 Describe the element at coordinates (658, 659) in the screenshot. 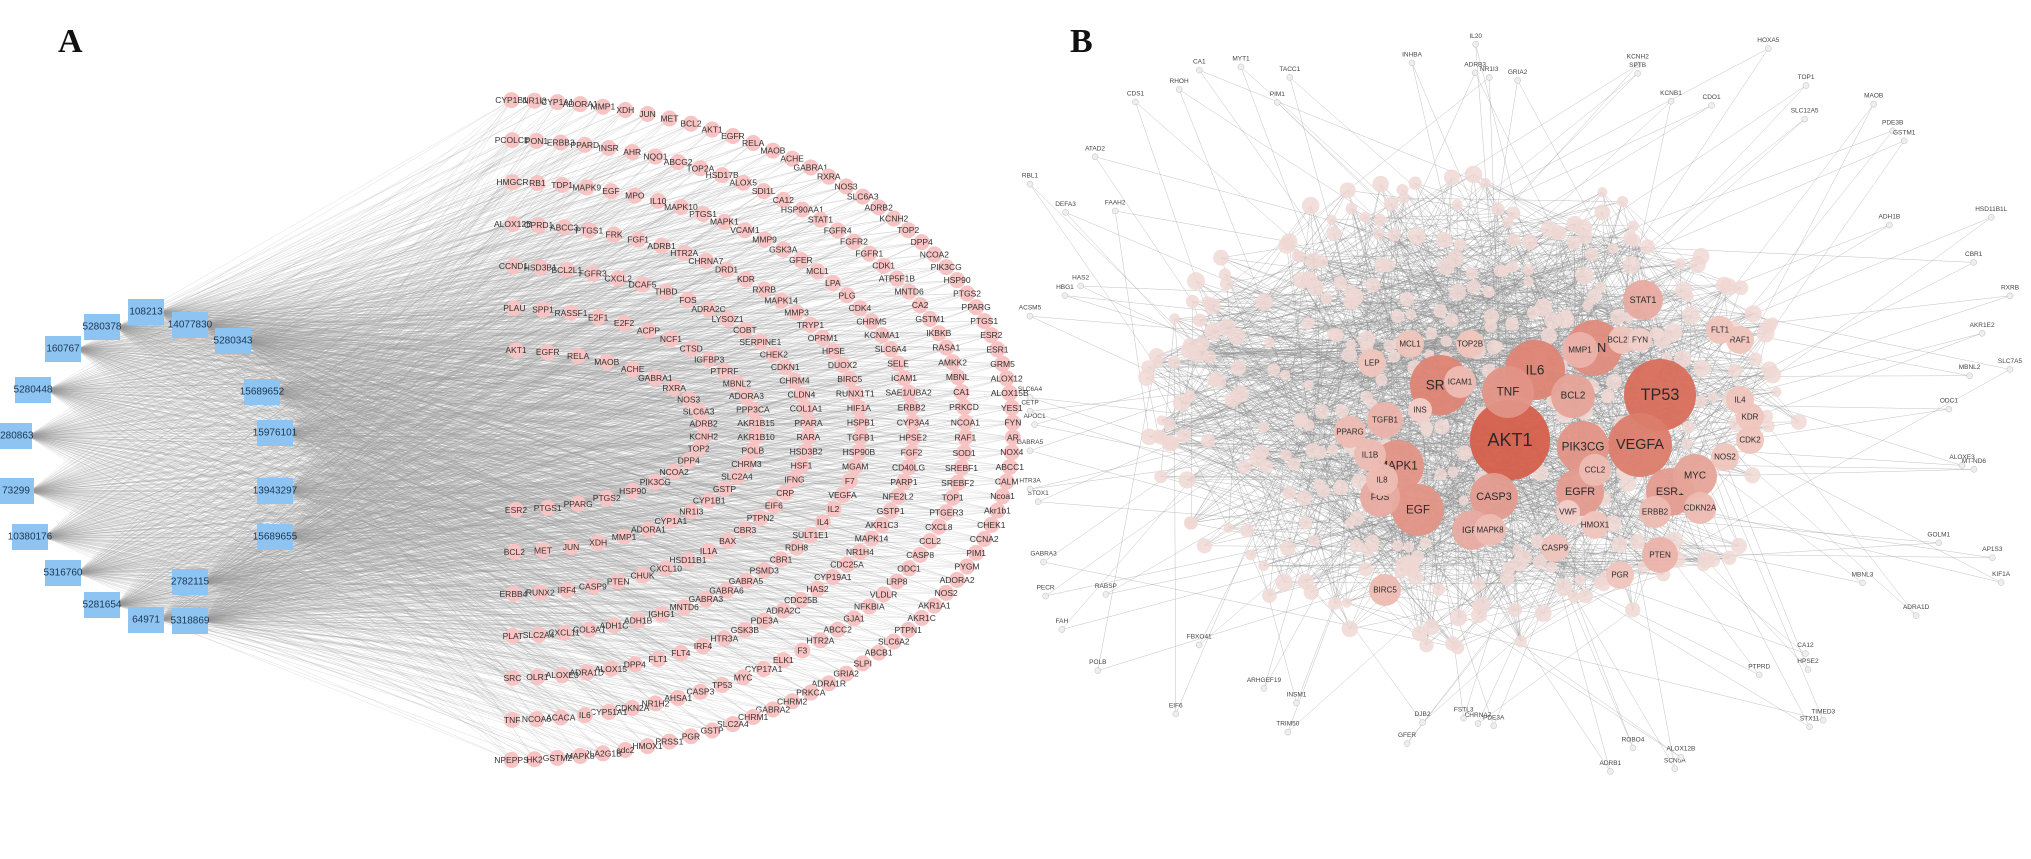

I see `target-node: FLT1` at that location.